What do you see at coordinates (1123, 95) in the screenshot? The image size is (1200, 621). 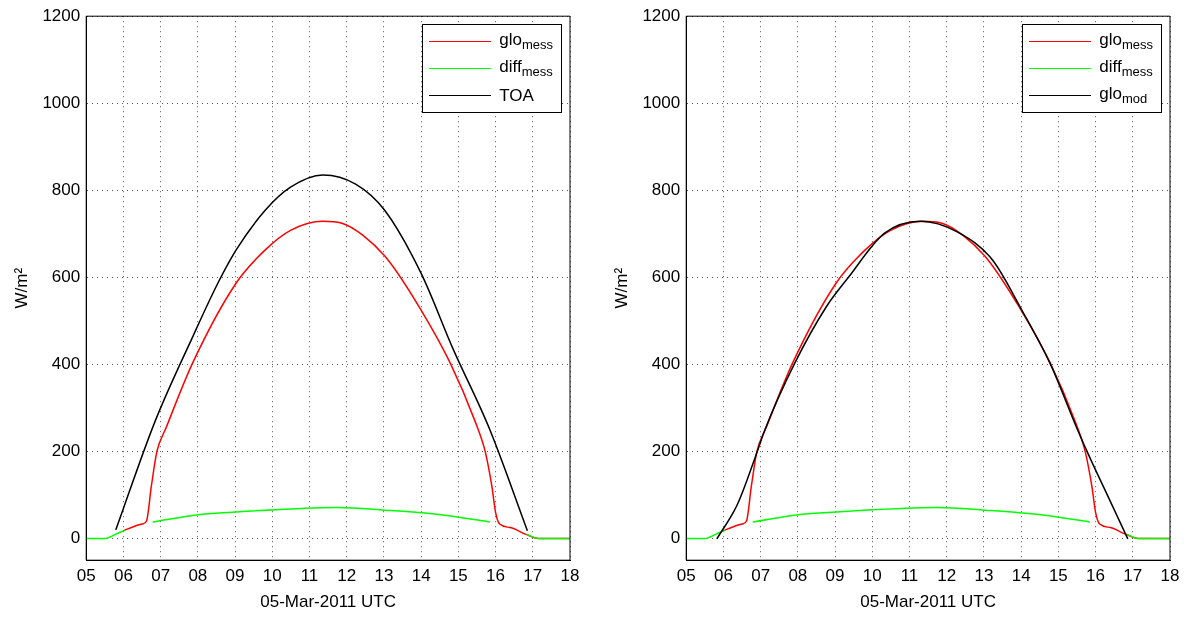 I see `legend-label: glo$_{mod}$` at bounding box center [1123, 95].